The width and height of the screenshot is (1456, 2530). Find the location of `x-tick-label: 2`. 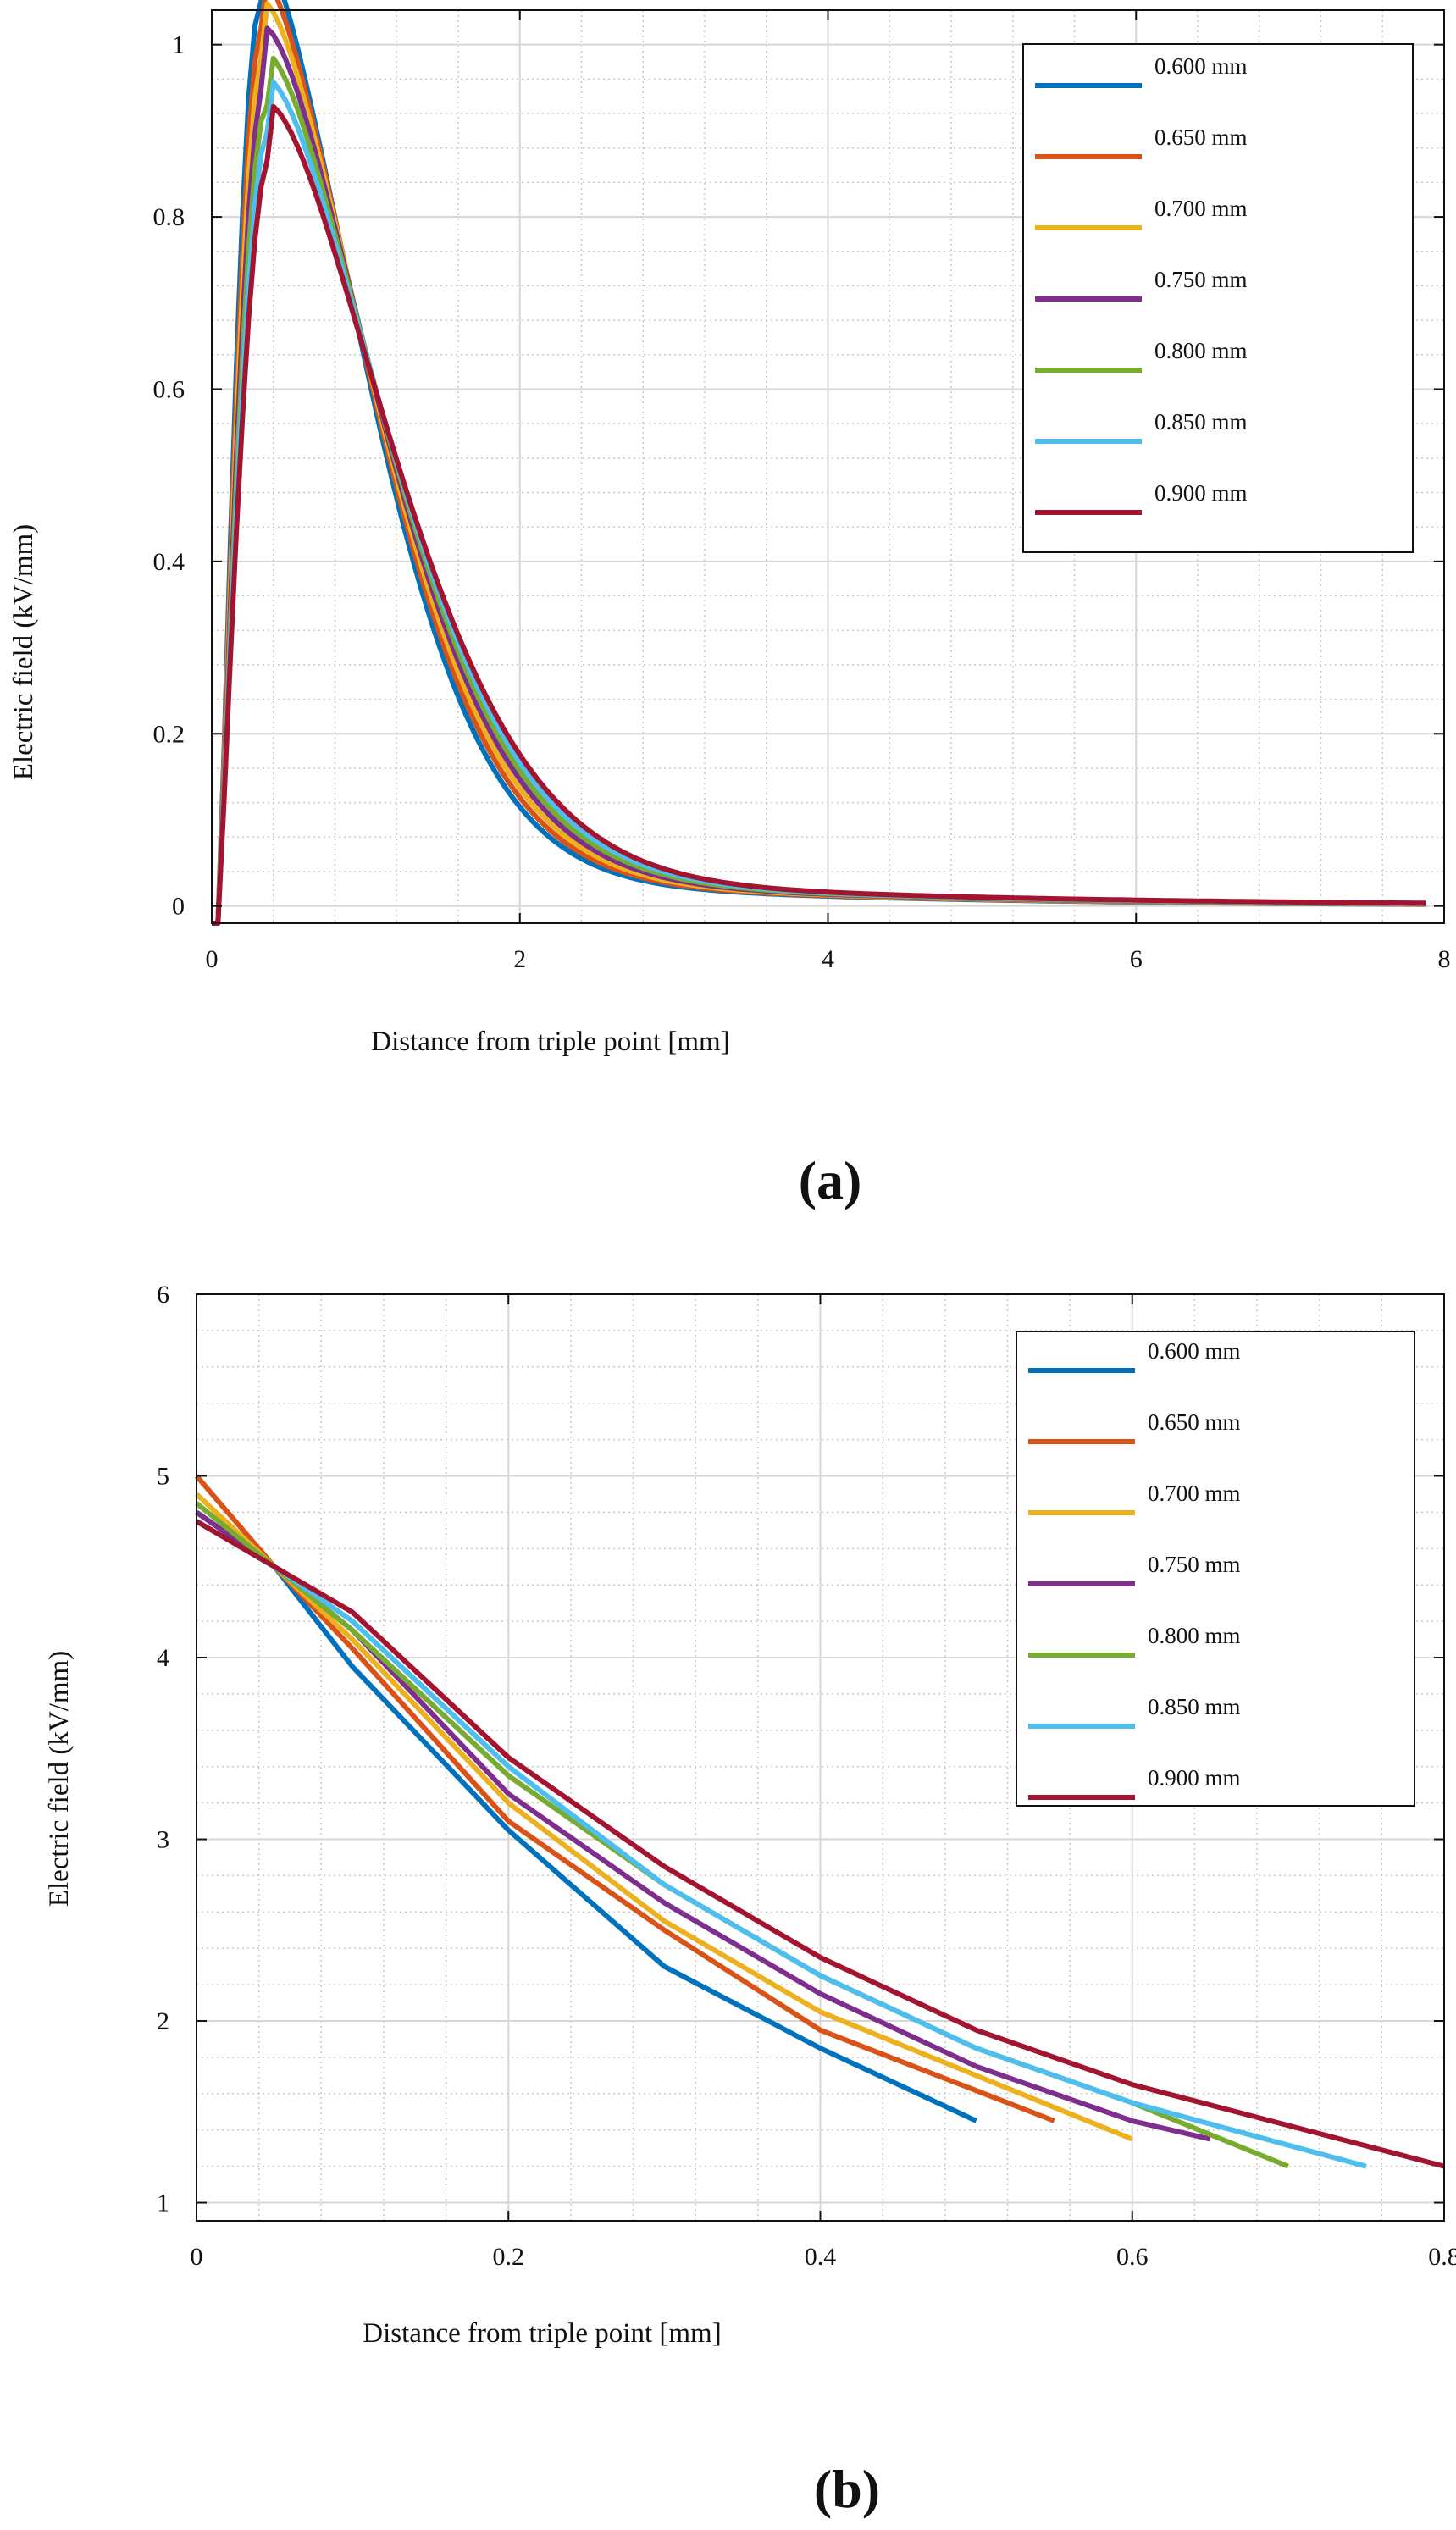

x-tick-label: 2 is located at coordinates (519, 959).